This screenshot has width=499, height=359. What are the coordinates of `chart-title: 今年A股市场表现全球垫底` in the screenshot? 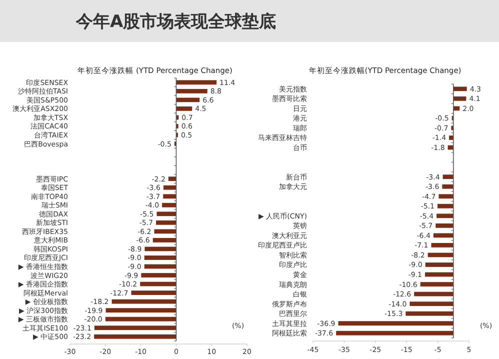 It's located at (175, 22).